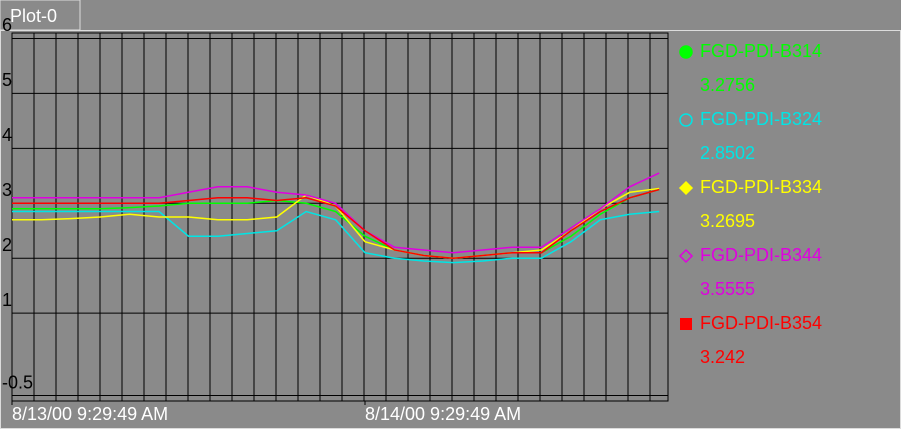 Image resolution: width=901 pixels, height=429 pixels. What do you see at coordinates (7, 135) in the screenshot?
I see `y-tick-label: 4` at bounding box center [7, 135].